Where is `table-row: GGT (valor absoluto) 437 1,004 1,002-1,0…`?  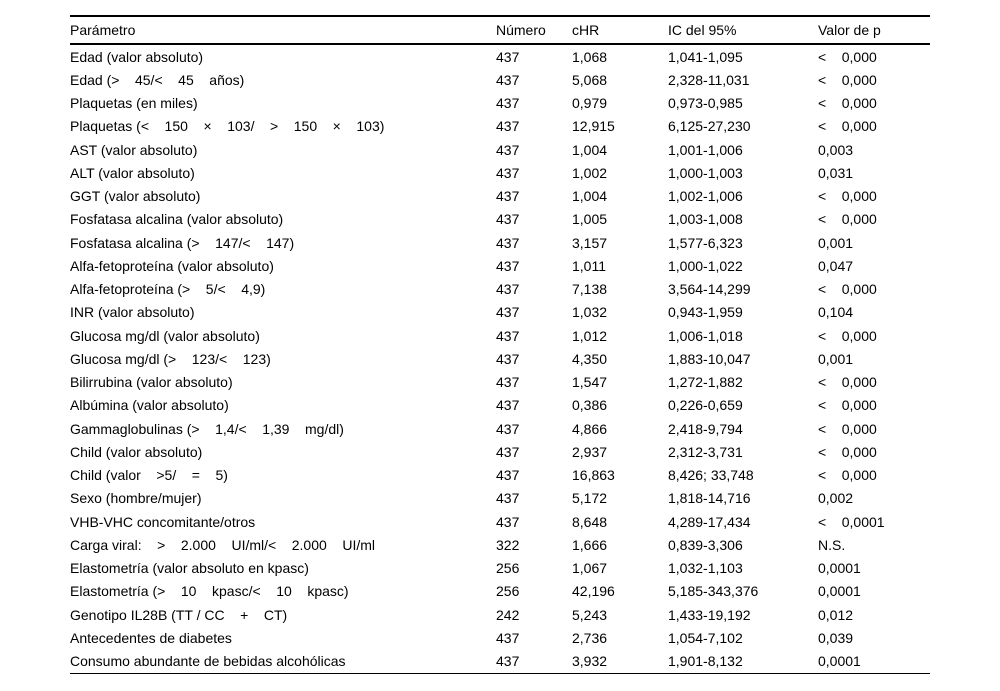
table-row: GGT (valor absoluto) 437 1,004 1,002-1,0… is located at coordinates (500, 196).